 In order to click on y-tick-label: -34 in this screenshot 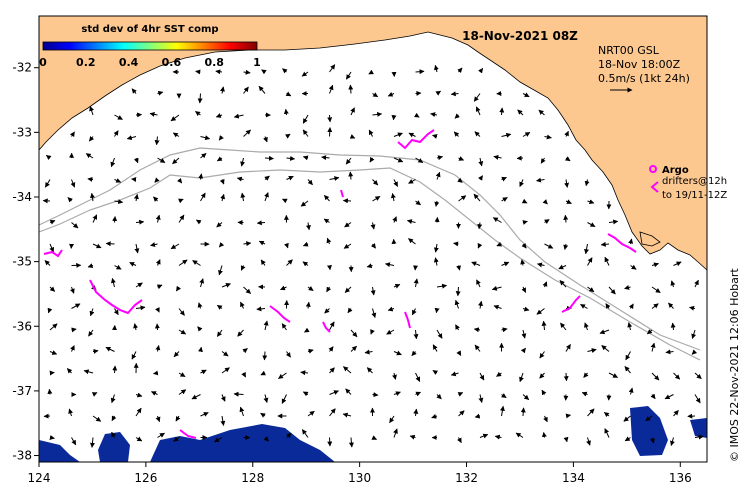, I will do `click(22, 197)`.